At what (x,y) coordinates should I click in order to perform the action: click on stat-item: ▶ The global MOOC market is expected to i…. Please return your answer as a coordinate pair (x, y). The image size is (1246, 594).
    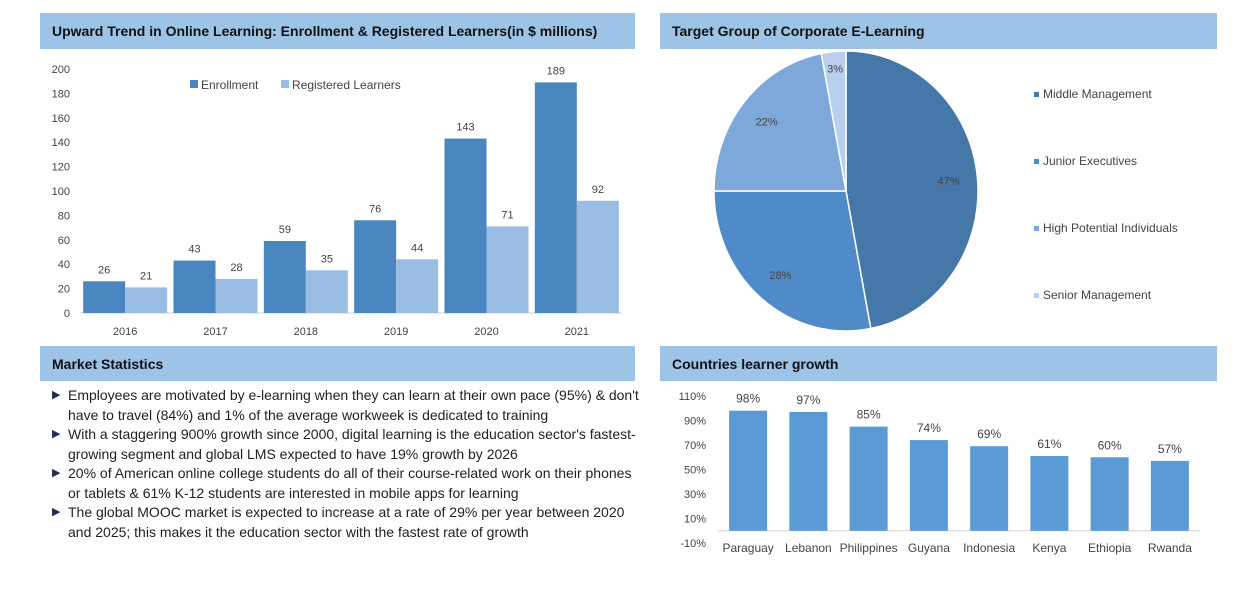
    Looking at the image, I should click on (347, 522).